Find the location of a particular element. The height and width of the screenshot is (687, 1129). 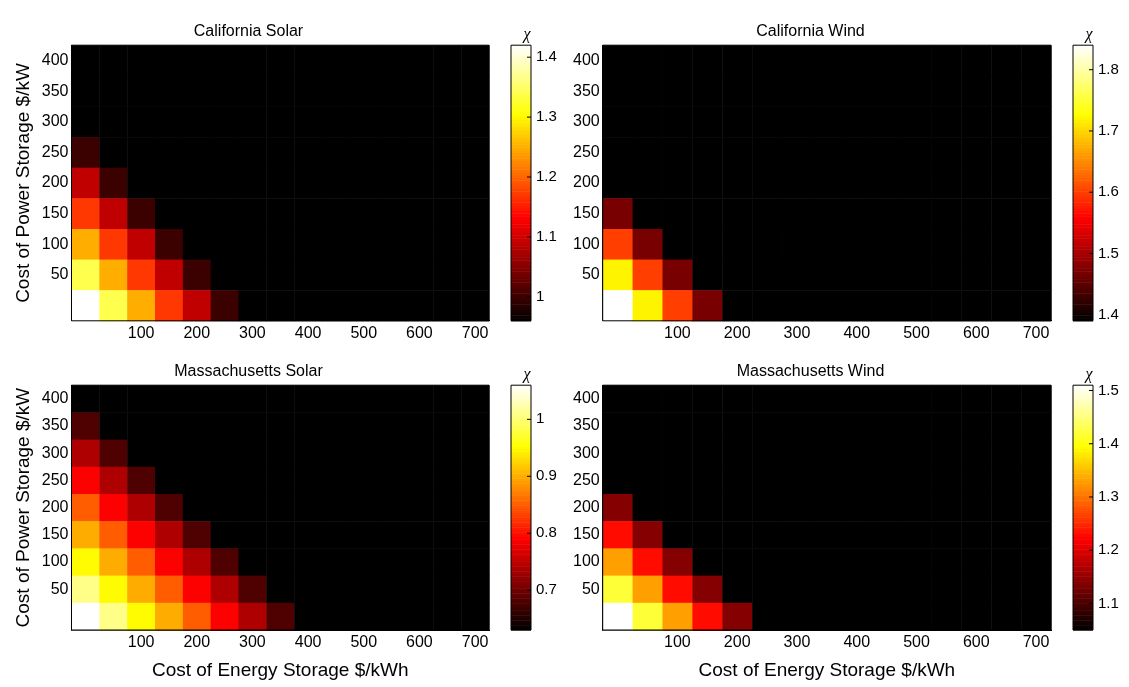

chart-title: Massachusetts Solar is located at coordinates (249, 371).